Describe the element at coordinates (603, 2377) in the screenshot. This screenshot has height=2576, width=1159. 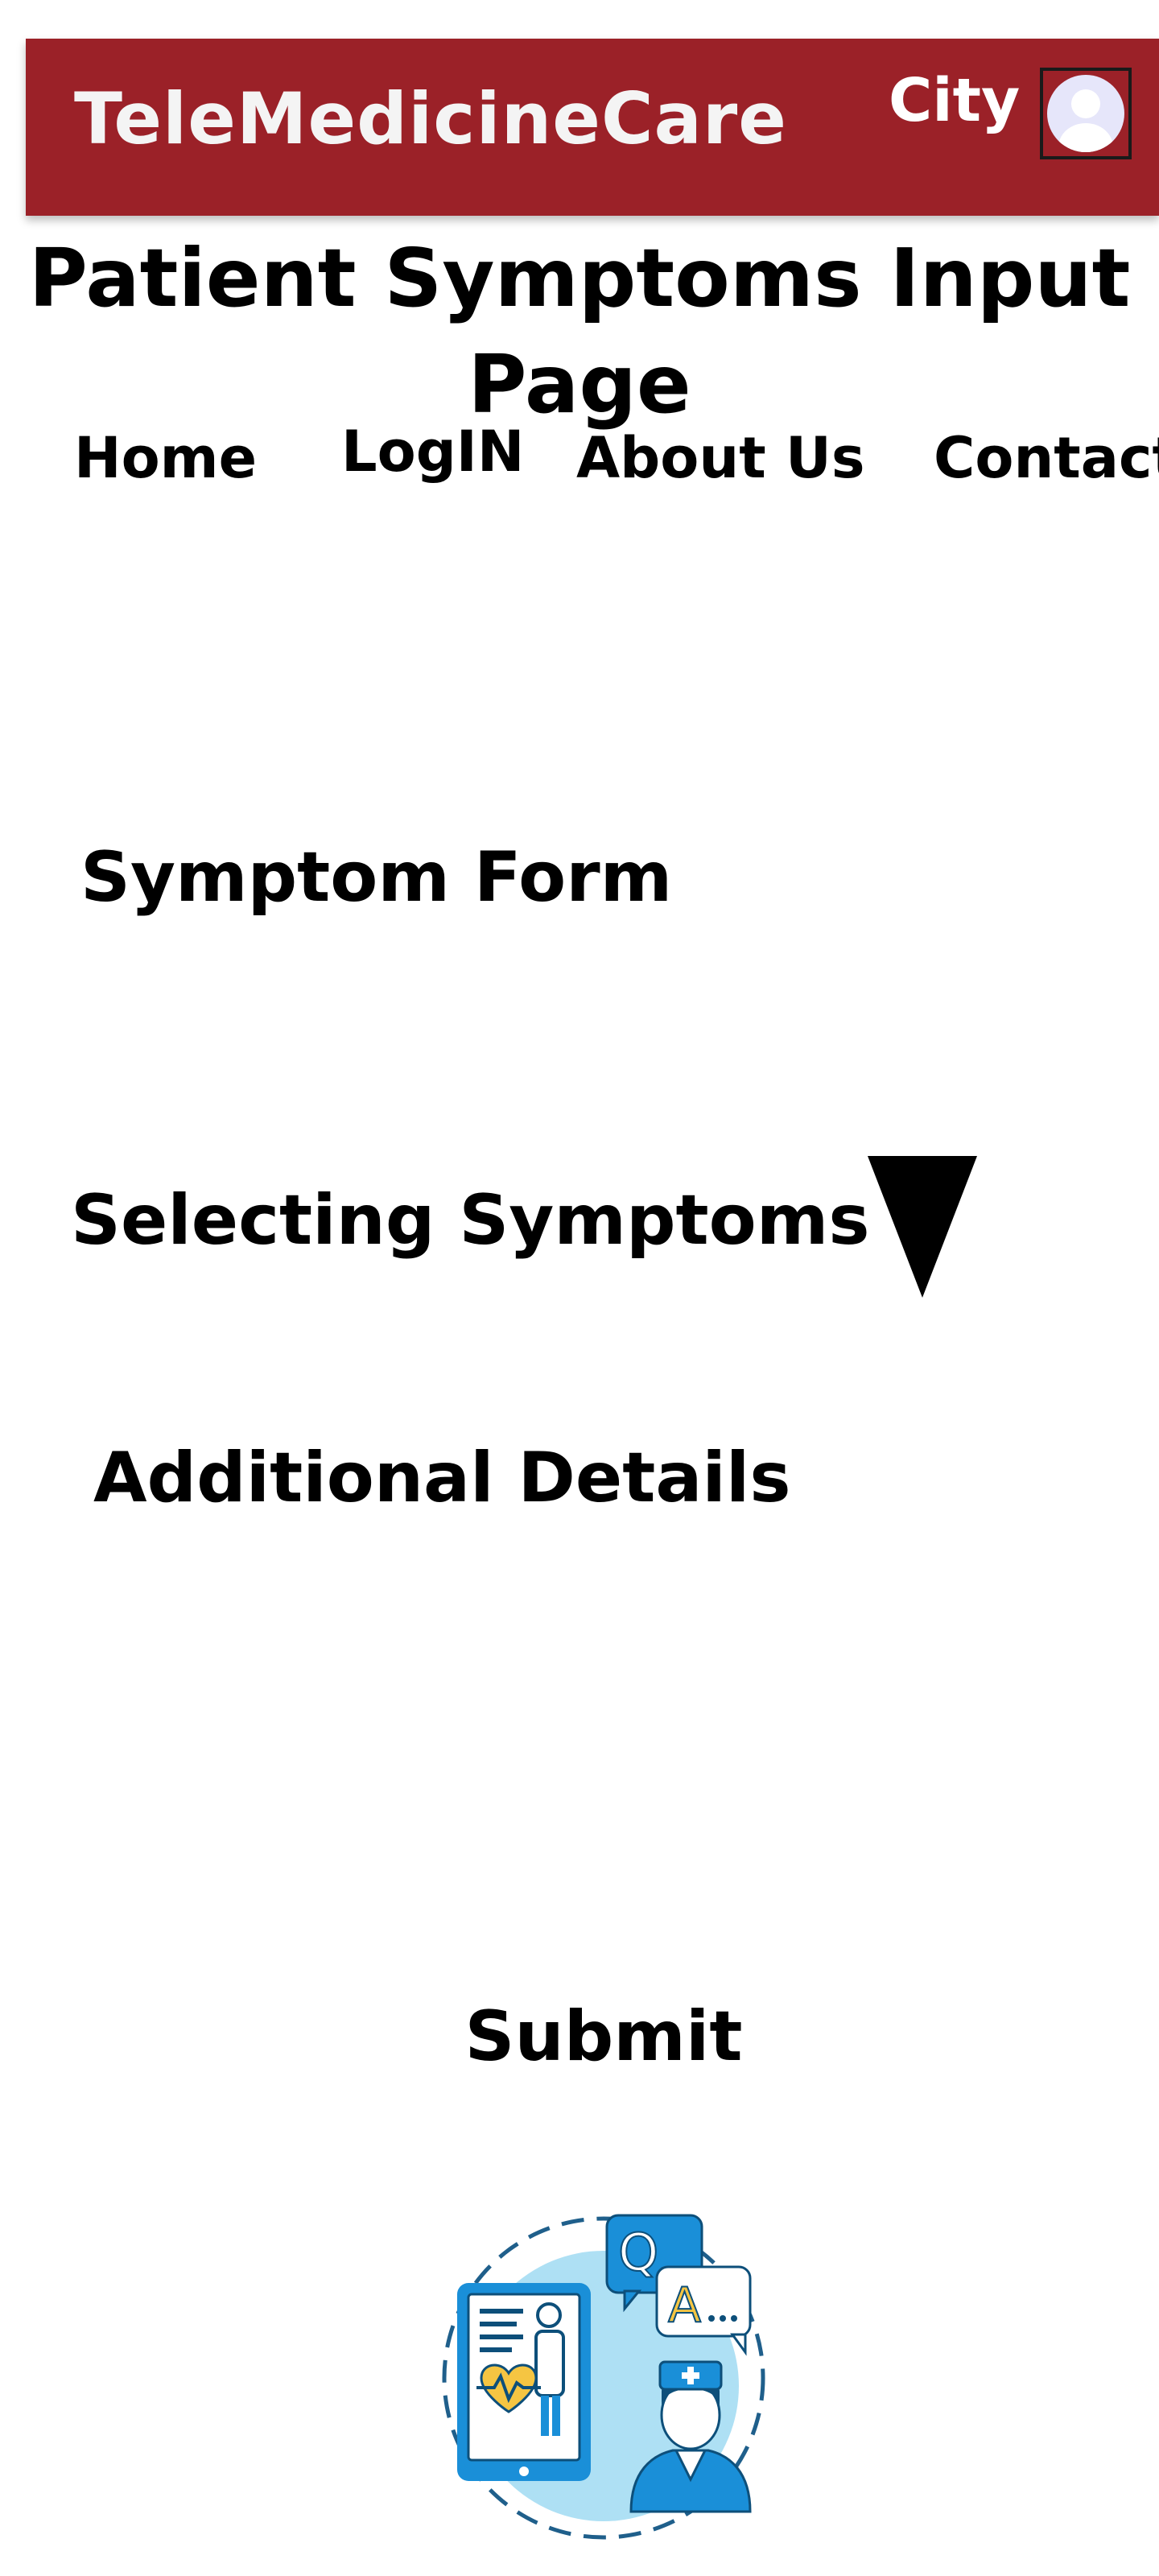
I see `telemedicine-illustration-icon: Q A` at that location.